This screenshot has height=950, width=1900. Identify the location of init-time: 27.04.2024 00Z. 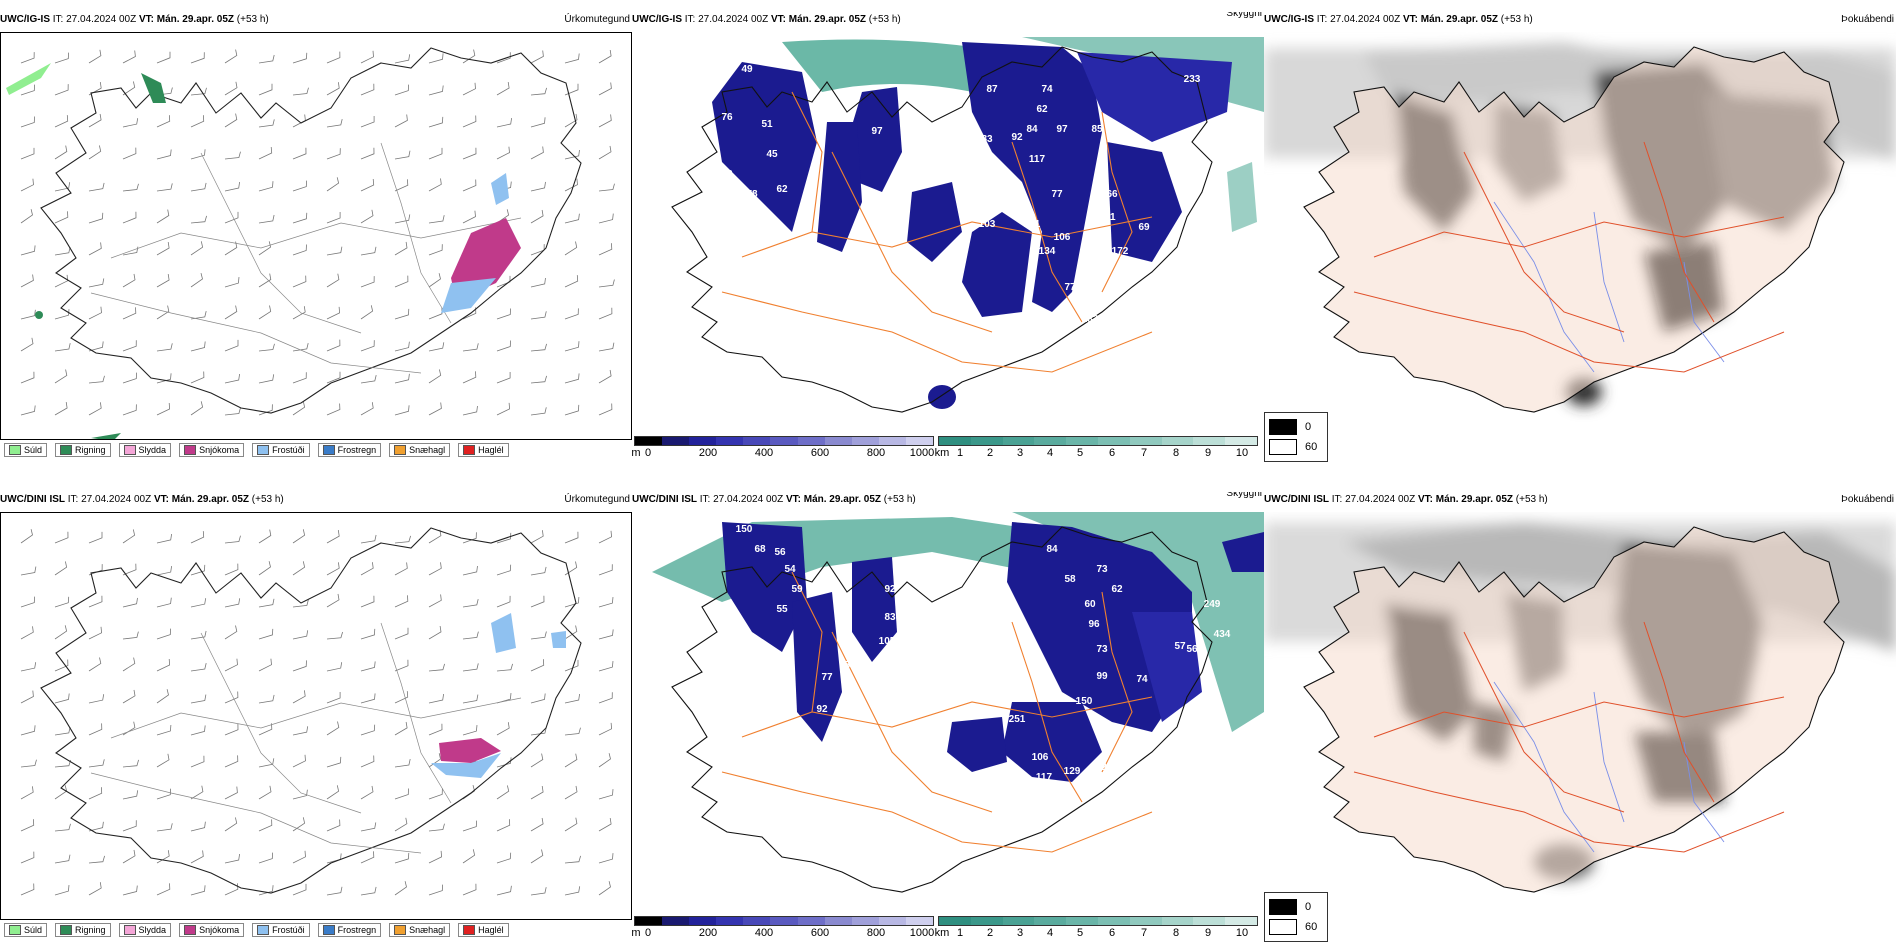
(1380, 499).